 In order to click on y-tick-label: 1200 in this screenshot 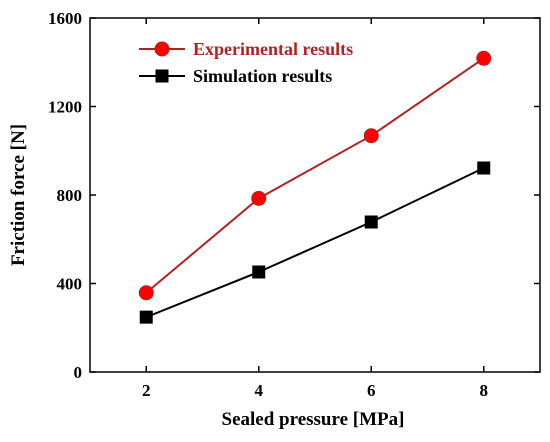, I will do `click(65, 107)`.